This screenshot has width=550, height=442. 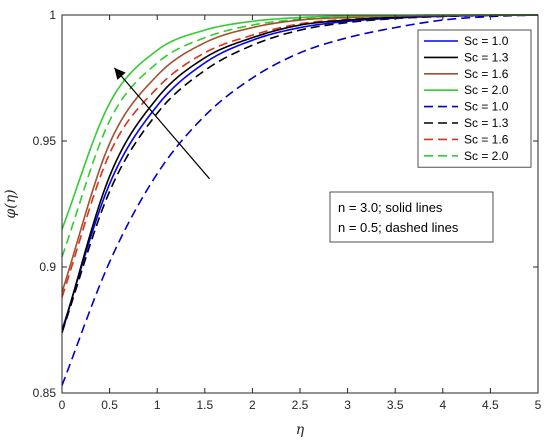 I want to click on y-tick-label: 1, so click(x=52, y=15).